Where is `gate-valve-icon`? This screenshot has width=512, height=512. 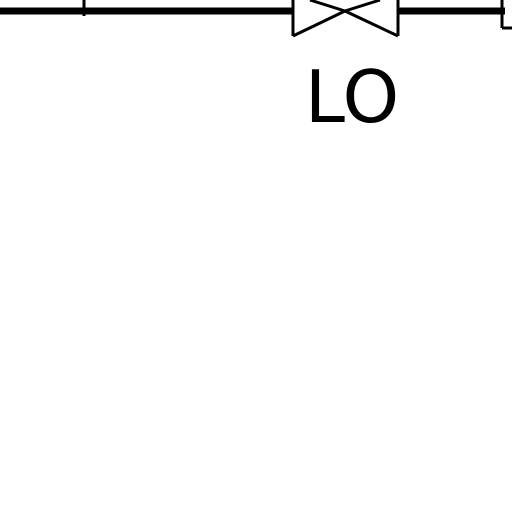 gate-valve-icon is located at coordinates (345, 19).